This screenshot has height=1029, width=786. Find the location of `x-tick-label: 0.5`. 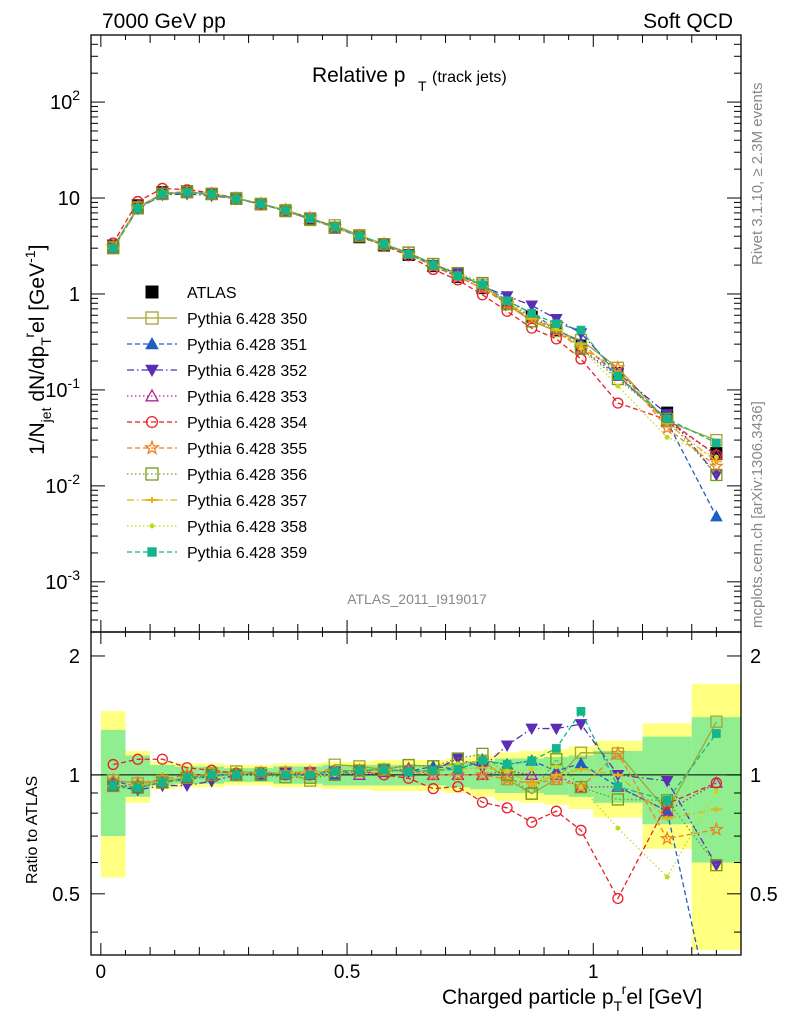

x-tick-label: 0.5 is located at coordinates (347, 972).